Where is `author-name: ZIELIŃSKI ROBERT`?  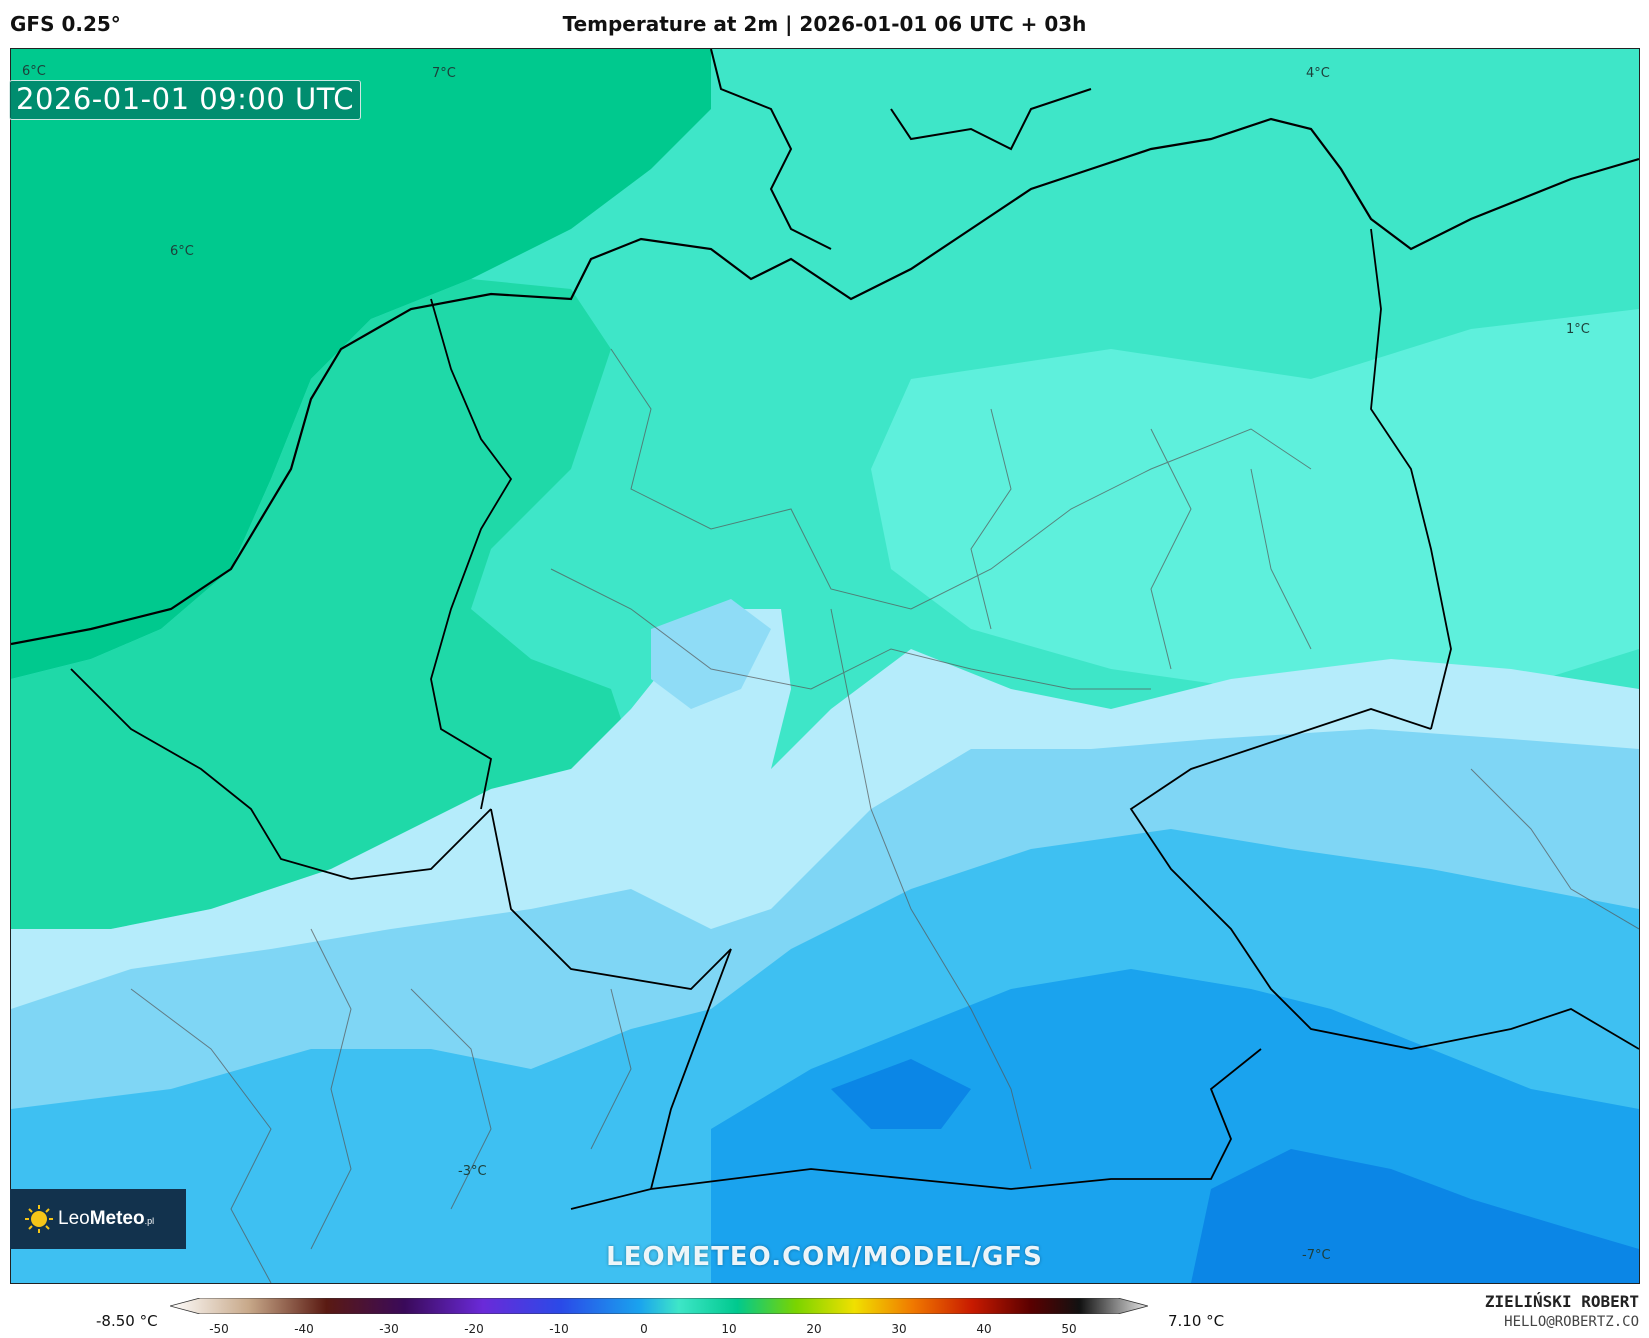
author-name: ZIELIŃSKI ROBERT is located at coordinates (1561, 1301).